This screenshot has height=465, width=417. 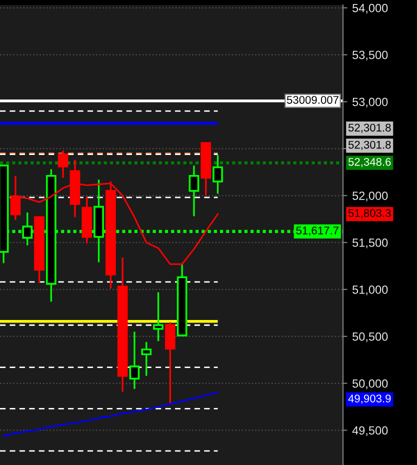 I want to click on y-tick-label: 53,000, so click(x=370, y=103).